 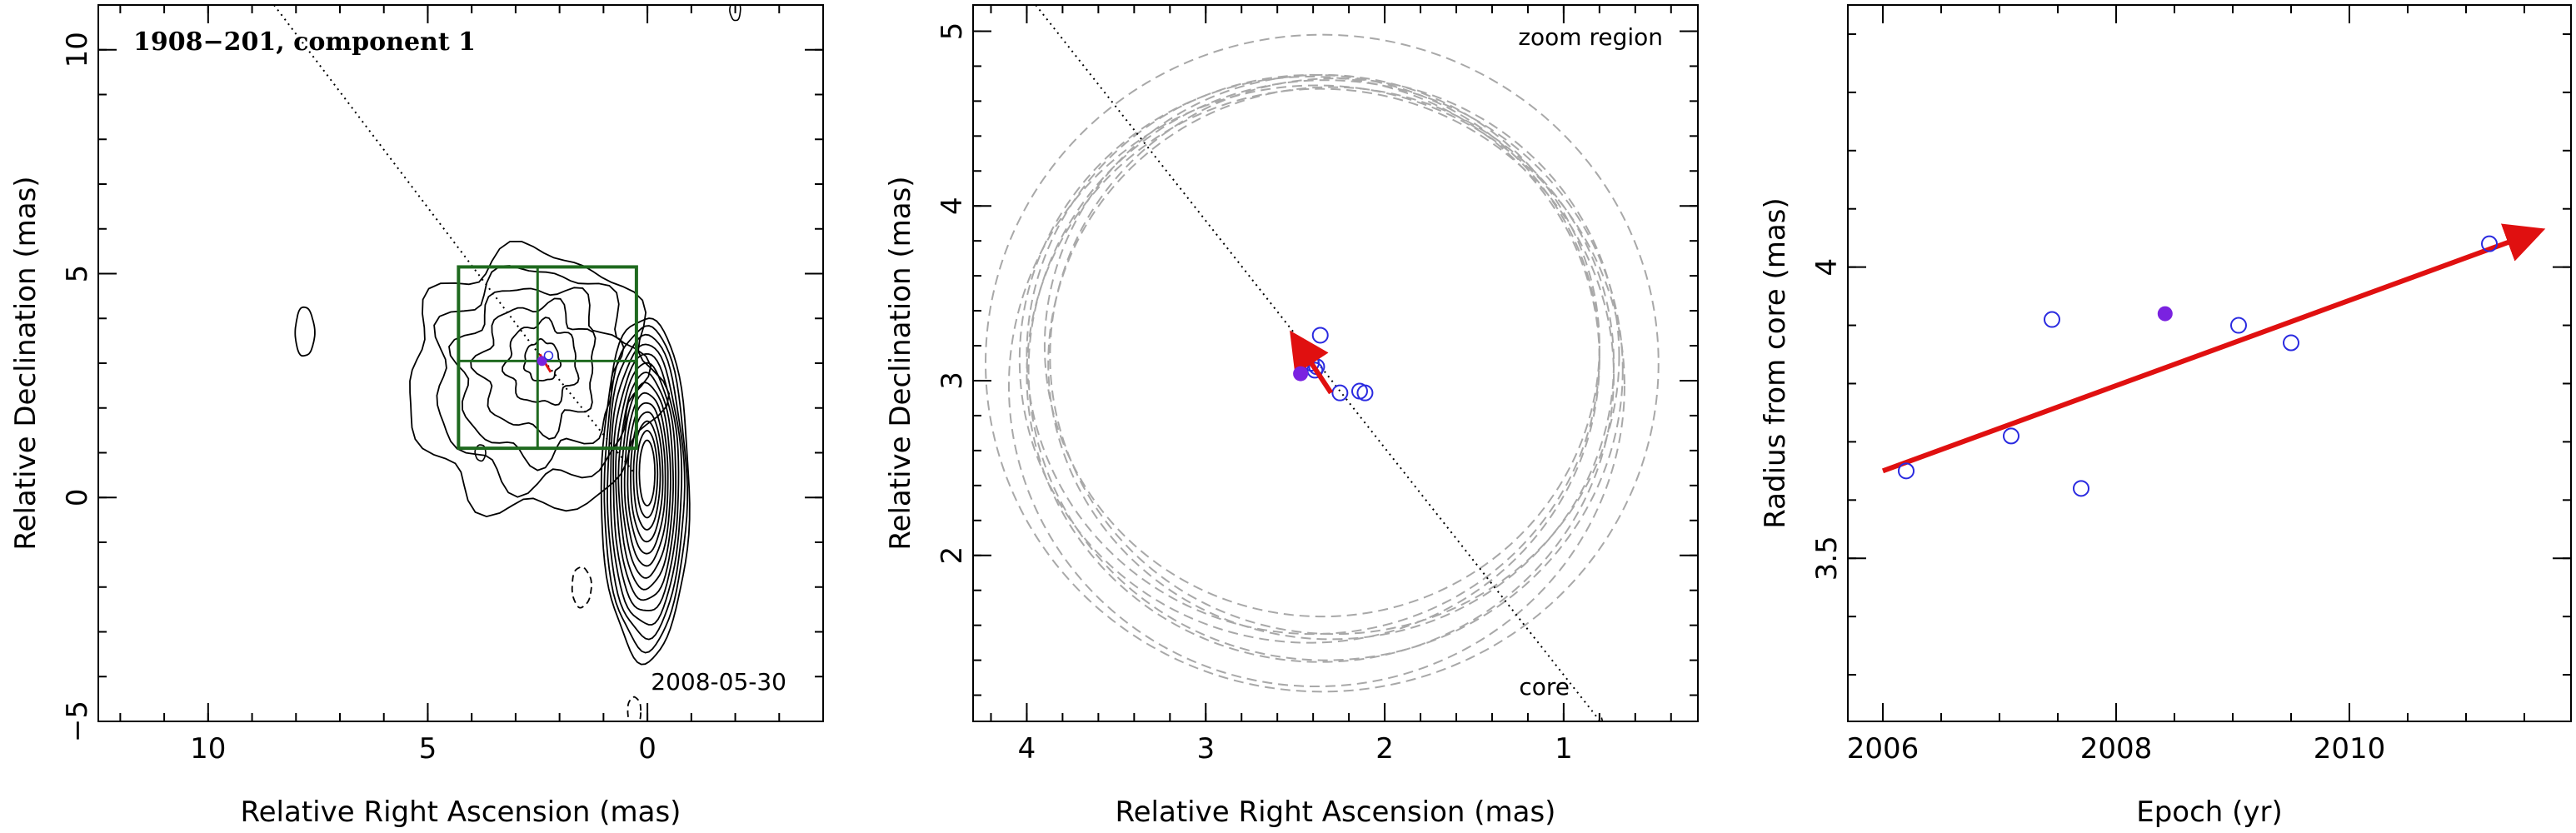 I want to click on x-tick-label: 0, so click(x=647, y=749).